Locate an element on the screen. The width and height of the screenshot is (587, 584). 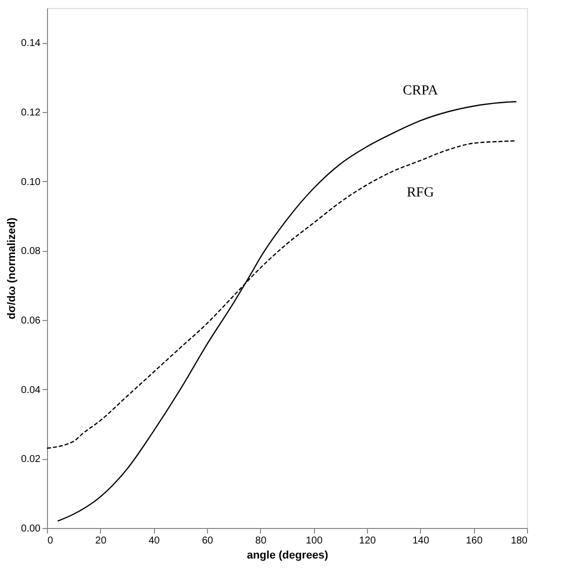
x-tick-label: 120 is located at coordinates (367, 541).